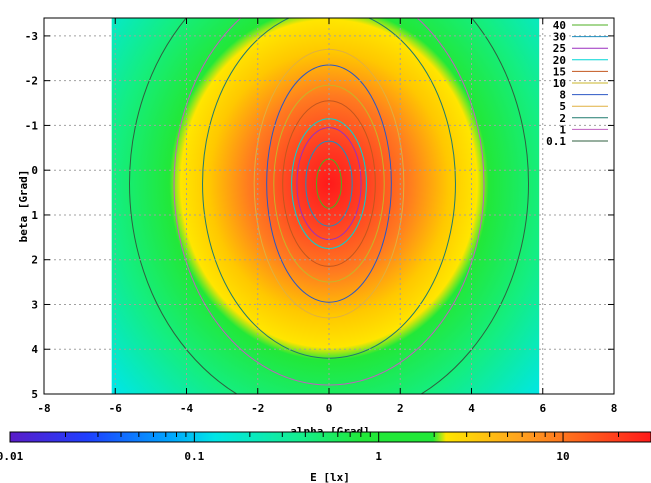 This screenshot has height=483, width=651. What do you see at coordinates (559, 71) in the screenshot?
I see `legend-label: 15` at bounding box center [559, 71].